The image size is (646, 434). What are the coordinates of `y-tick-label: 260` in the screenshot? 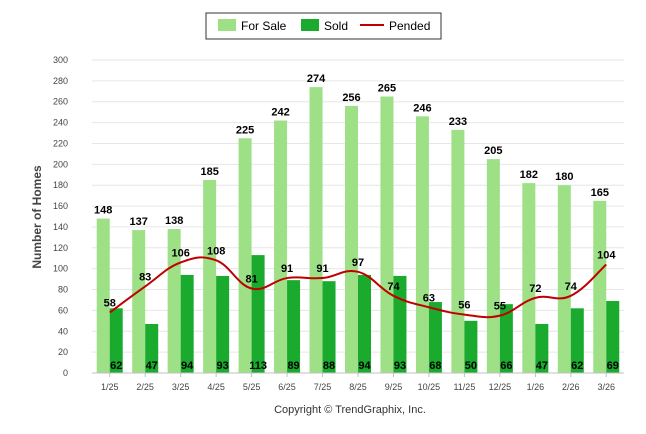 It's located at (60, 102).